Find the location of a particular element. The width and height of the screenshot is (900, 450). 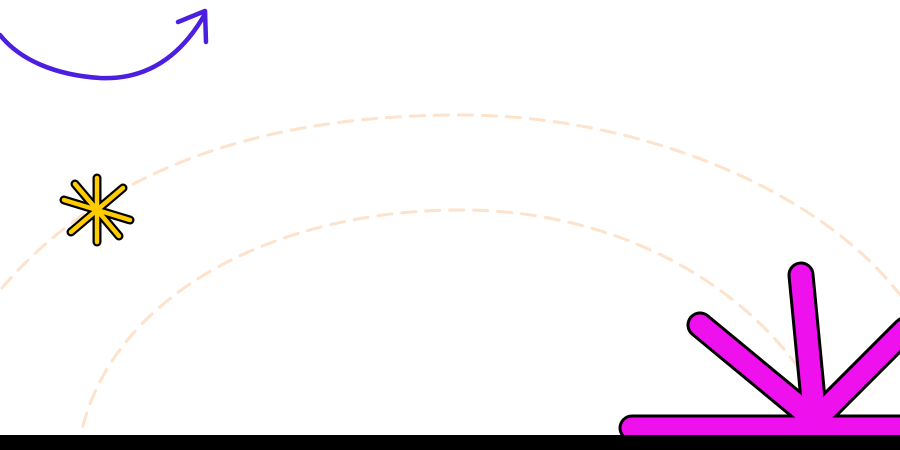

curved-arrow-icon is located at coordinates (104, 44).